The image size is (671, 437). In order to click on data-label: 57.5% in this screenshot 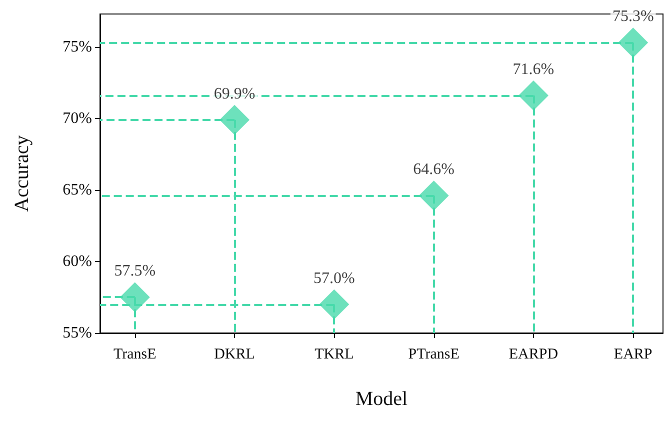, I will do `click(135, 271)`.